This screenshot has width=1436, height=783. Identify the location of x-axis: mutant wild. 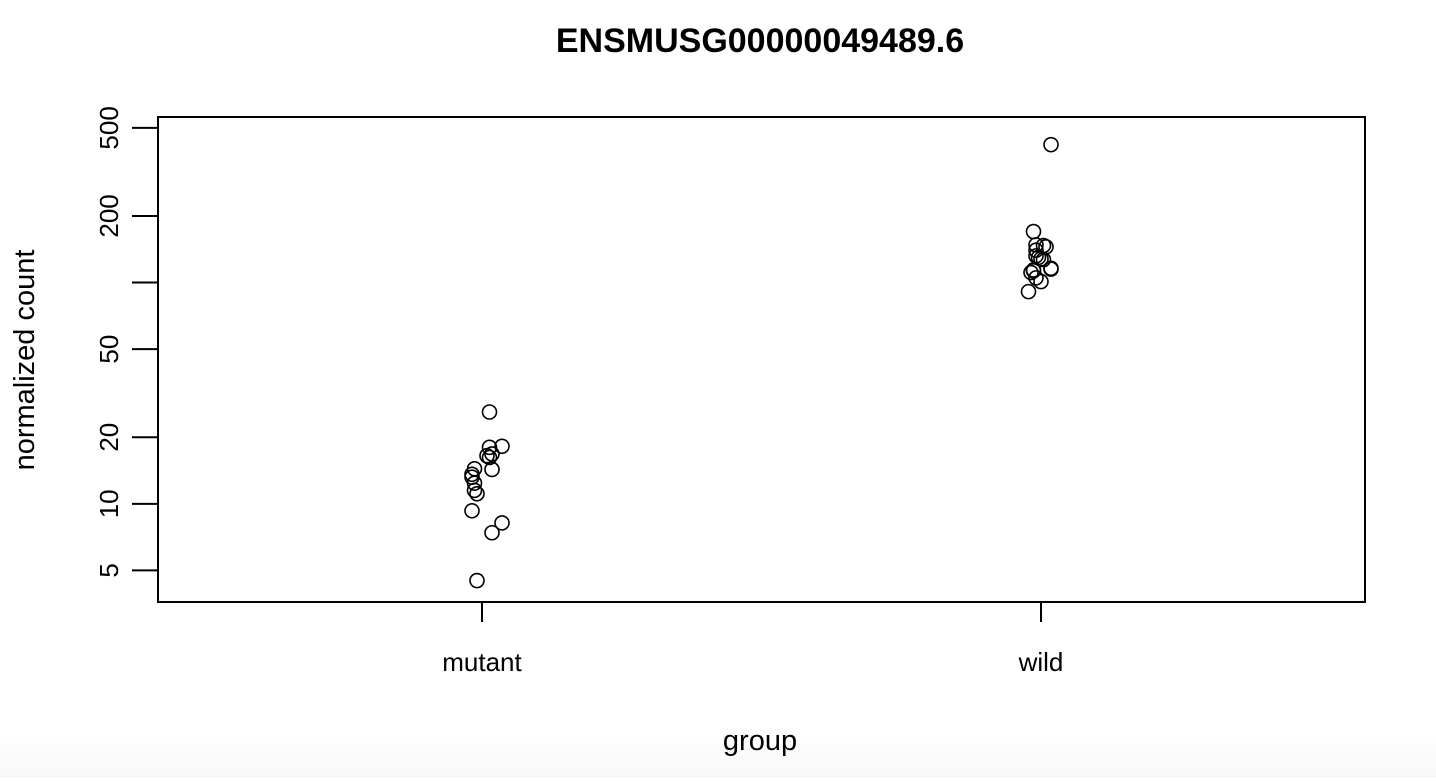
(752, 639).